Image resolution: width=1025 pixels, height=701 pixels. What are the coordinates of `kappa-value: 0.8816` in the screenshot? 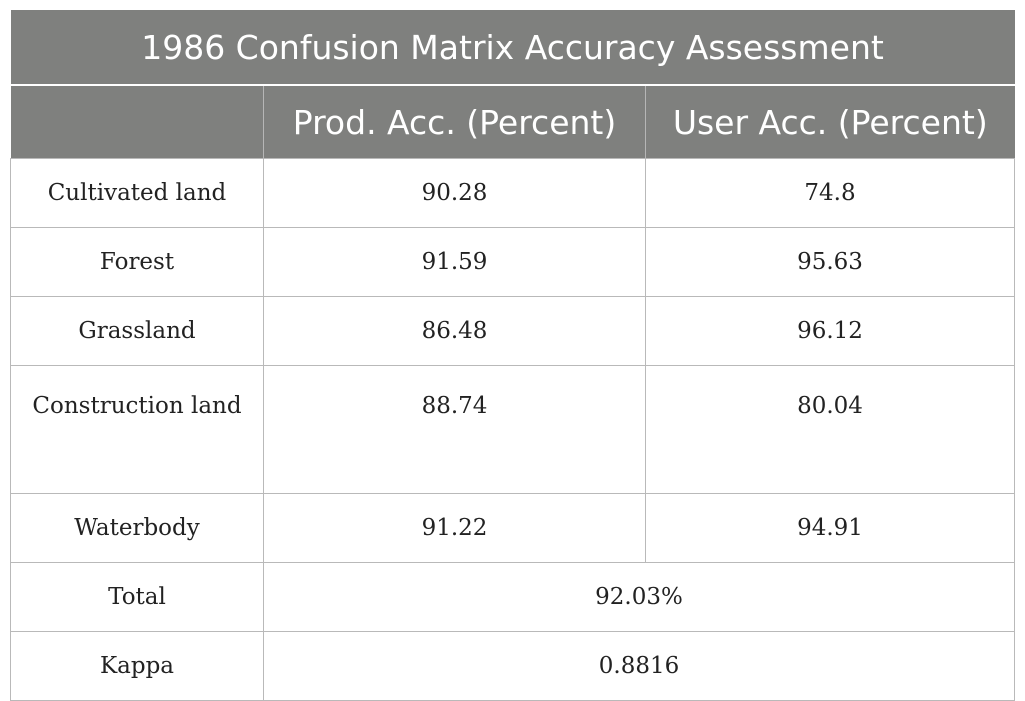 It's located at (639, 666).